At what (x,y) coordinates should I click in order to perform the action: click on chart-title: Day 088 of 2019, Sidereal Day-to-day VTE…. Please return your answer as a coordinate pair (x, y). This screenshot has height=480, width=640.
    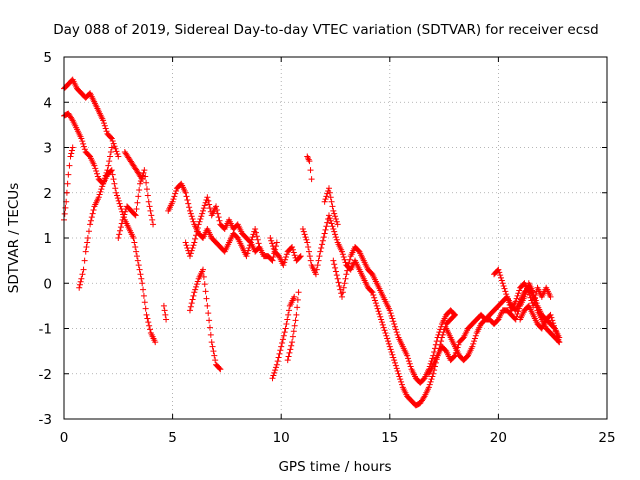
    Looking at the image, I should click on (326, 30).